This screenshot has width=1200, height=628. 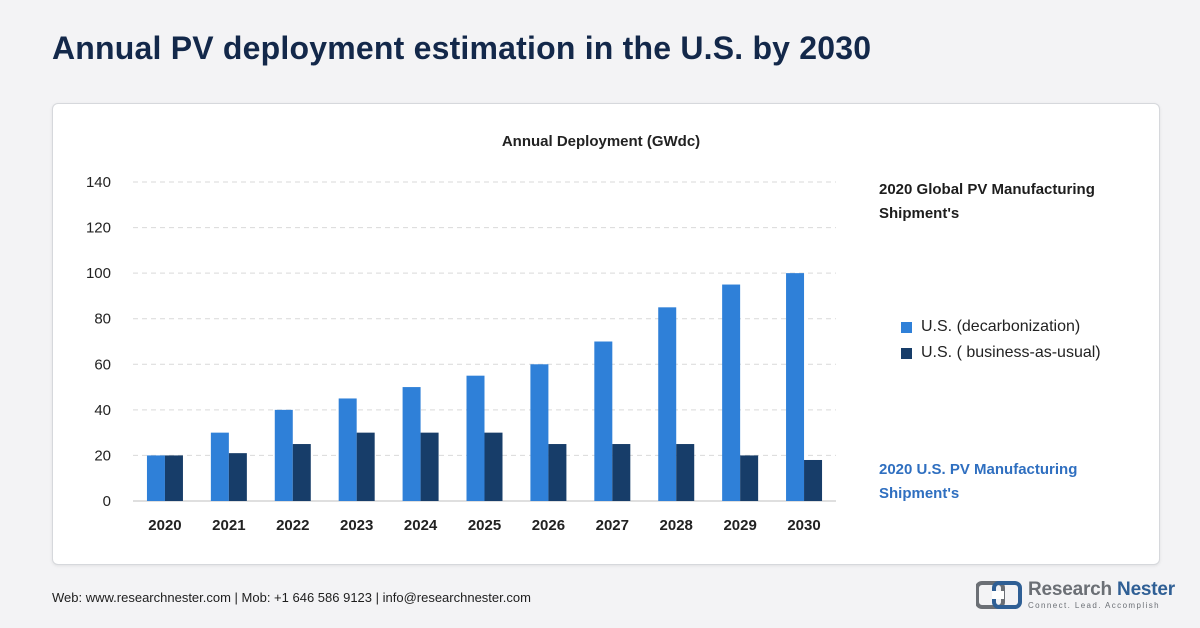 I want to click on bar-decarbonization-2023, so click(x=347, y=449).